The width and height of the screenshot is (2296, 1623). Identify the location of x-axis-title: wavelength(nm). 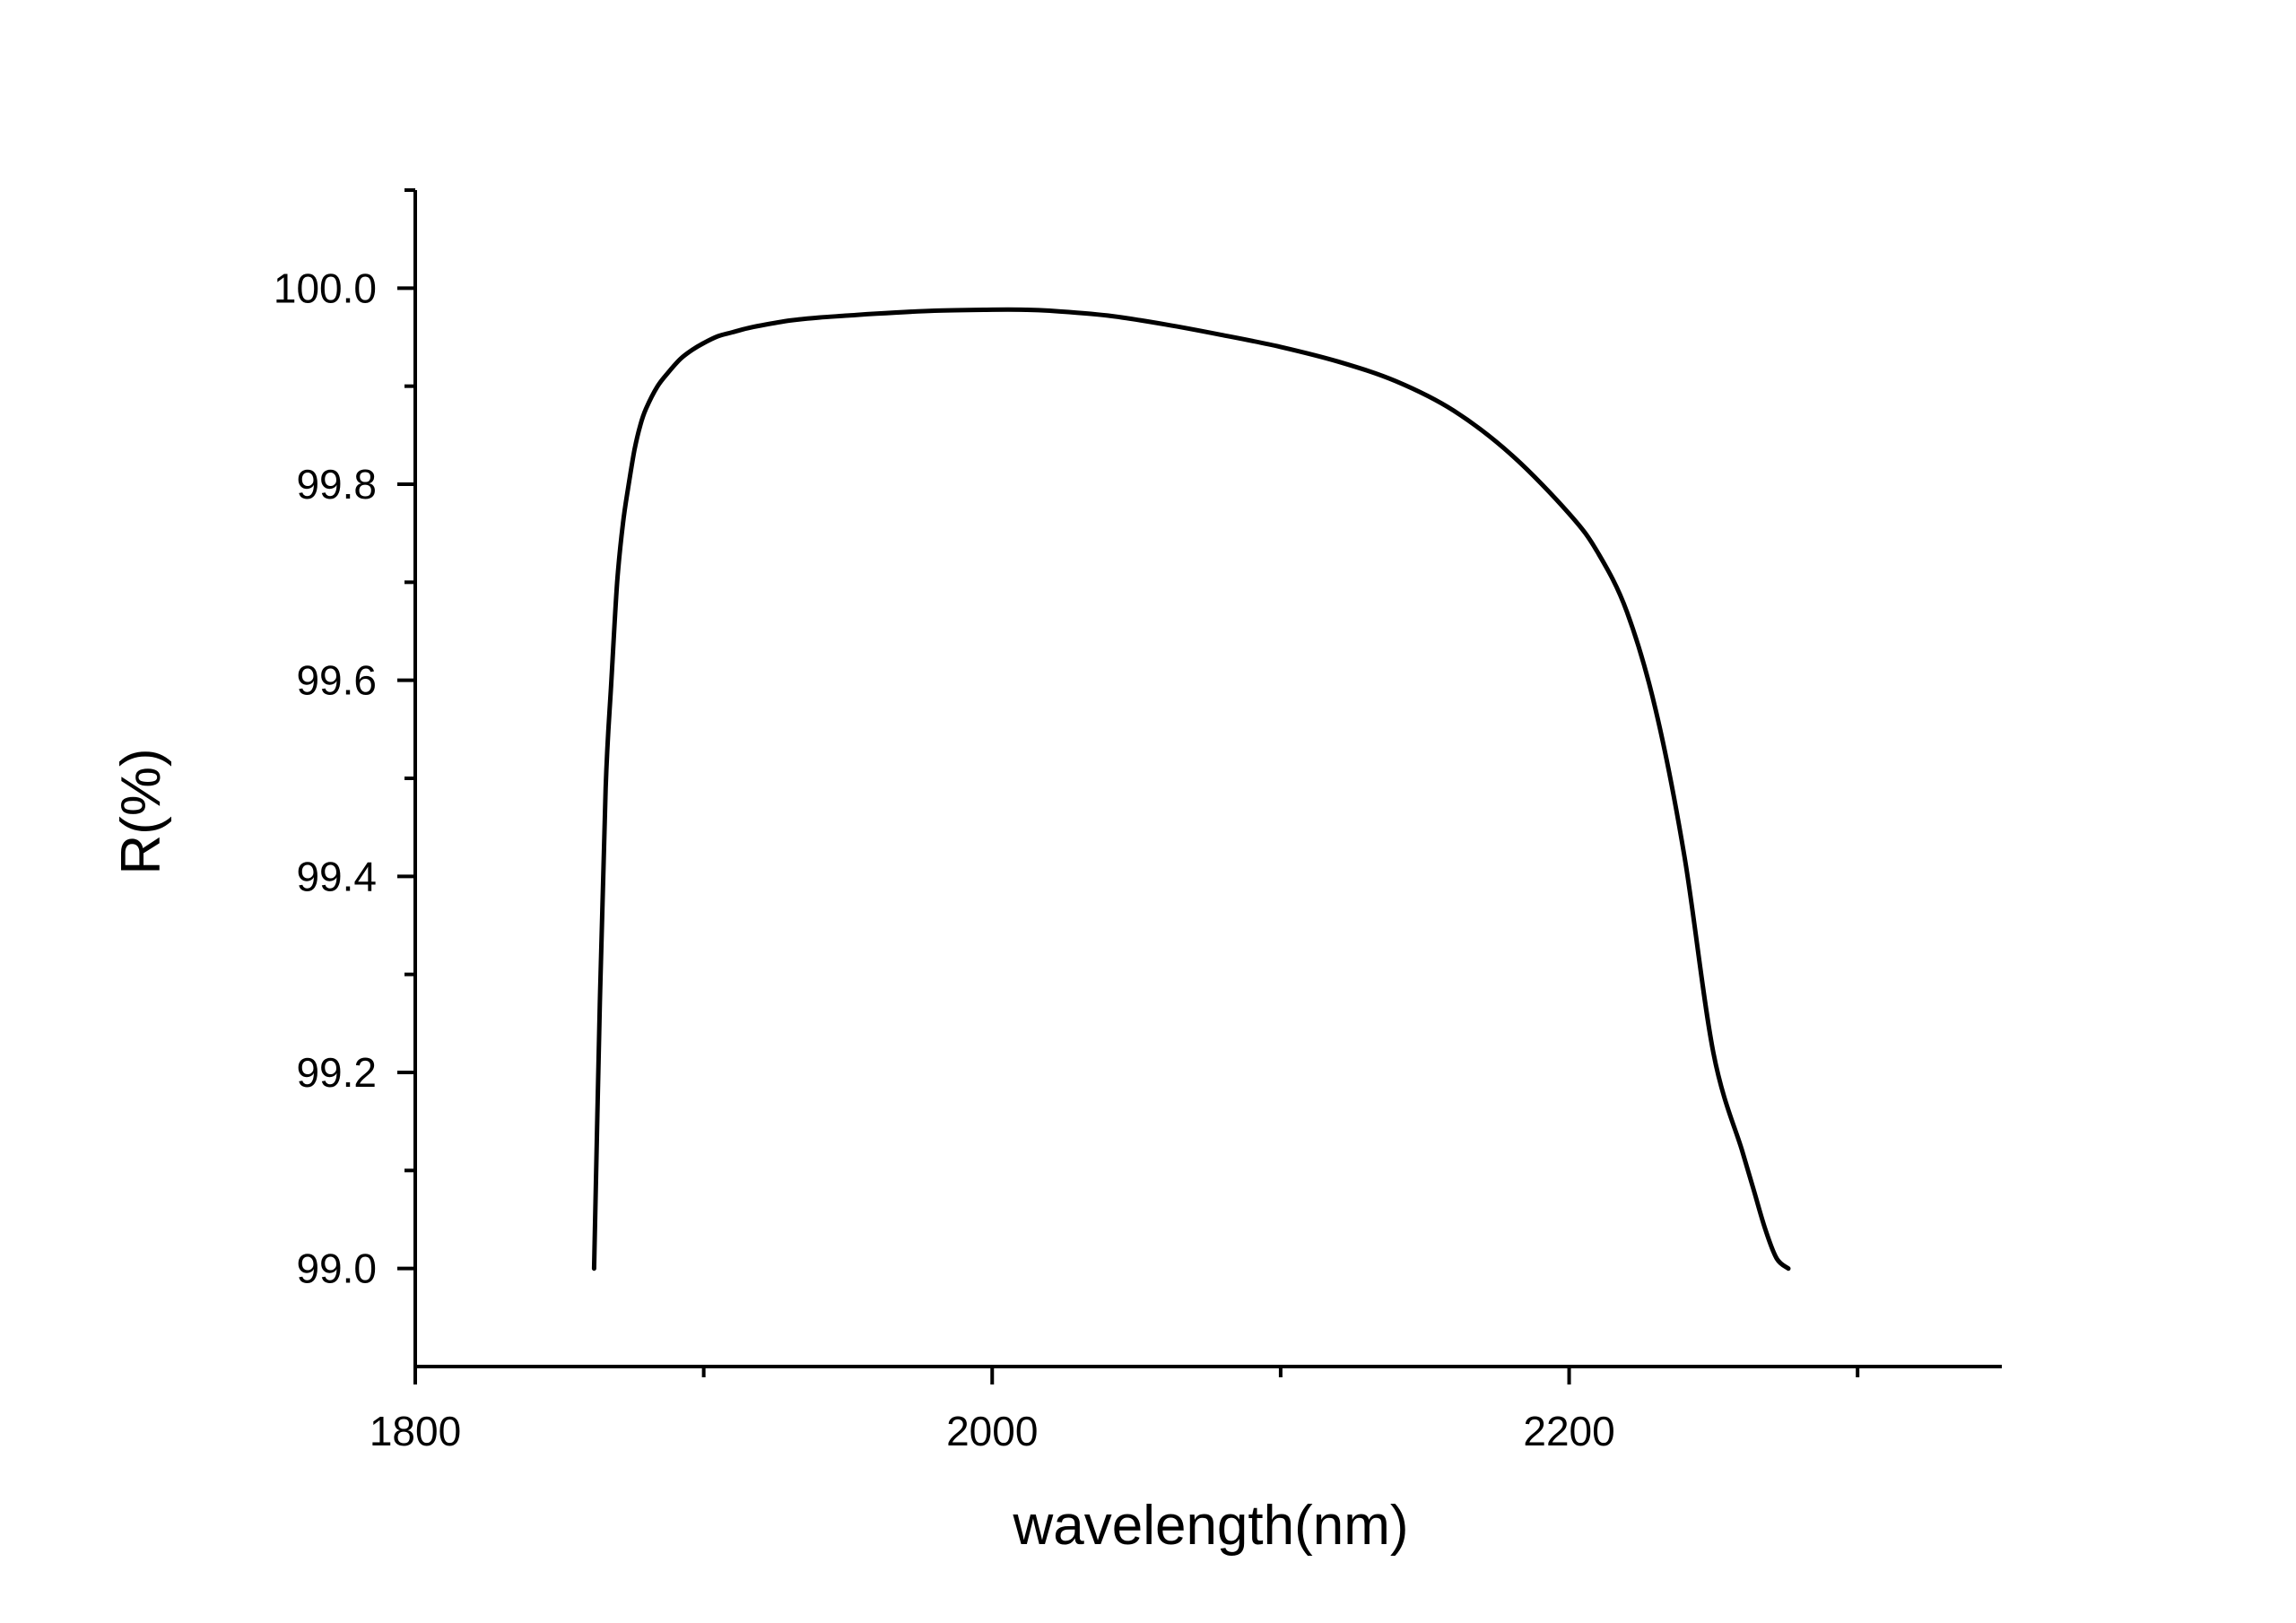
(1210, 1526).